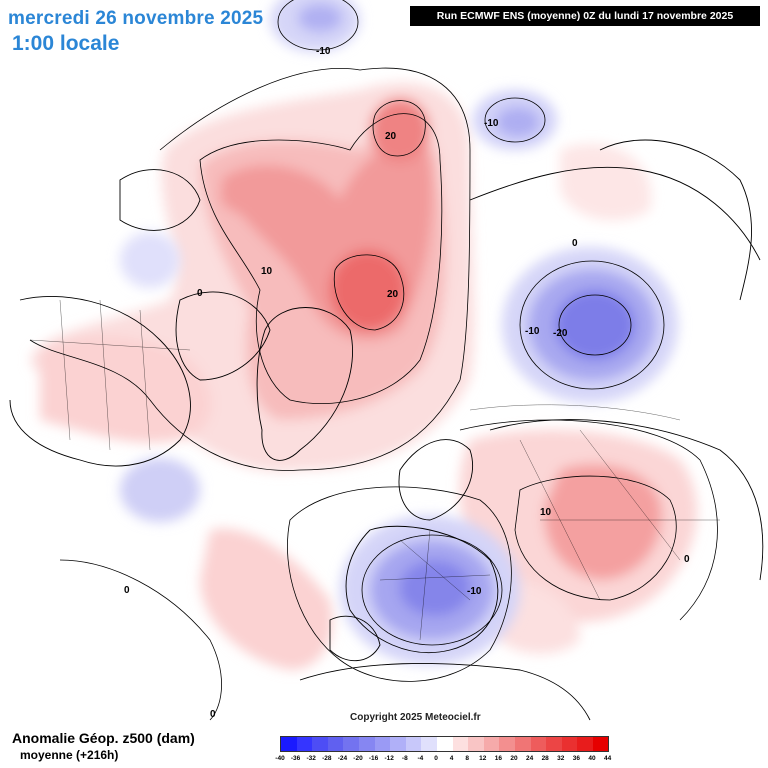 This screenshot has height=768, width=768. Describe the element at coordinates (675, 220) in the screenshot. I see `coast-east-asia` at that location.